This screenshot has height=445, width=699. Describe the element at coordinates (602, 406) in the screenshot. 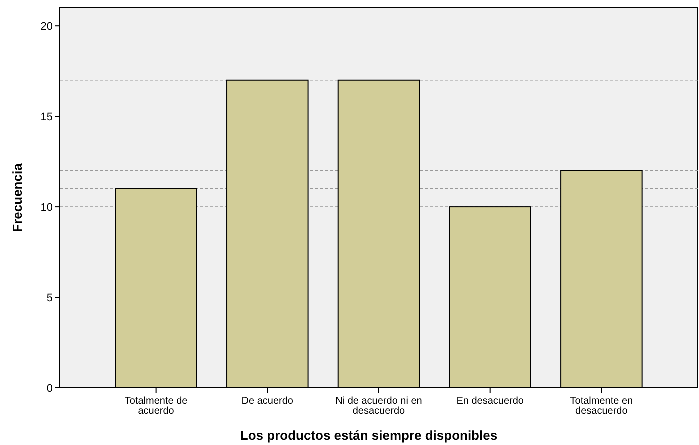

I see `x-tick-label: Totalmente en desacuerdo` at that location.